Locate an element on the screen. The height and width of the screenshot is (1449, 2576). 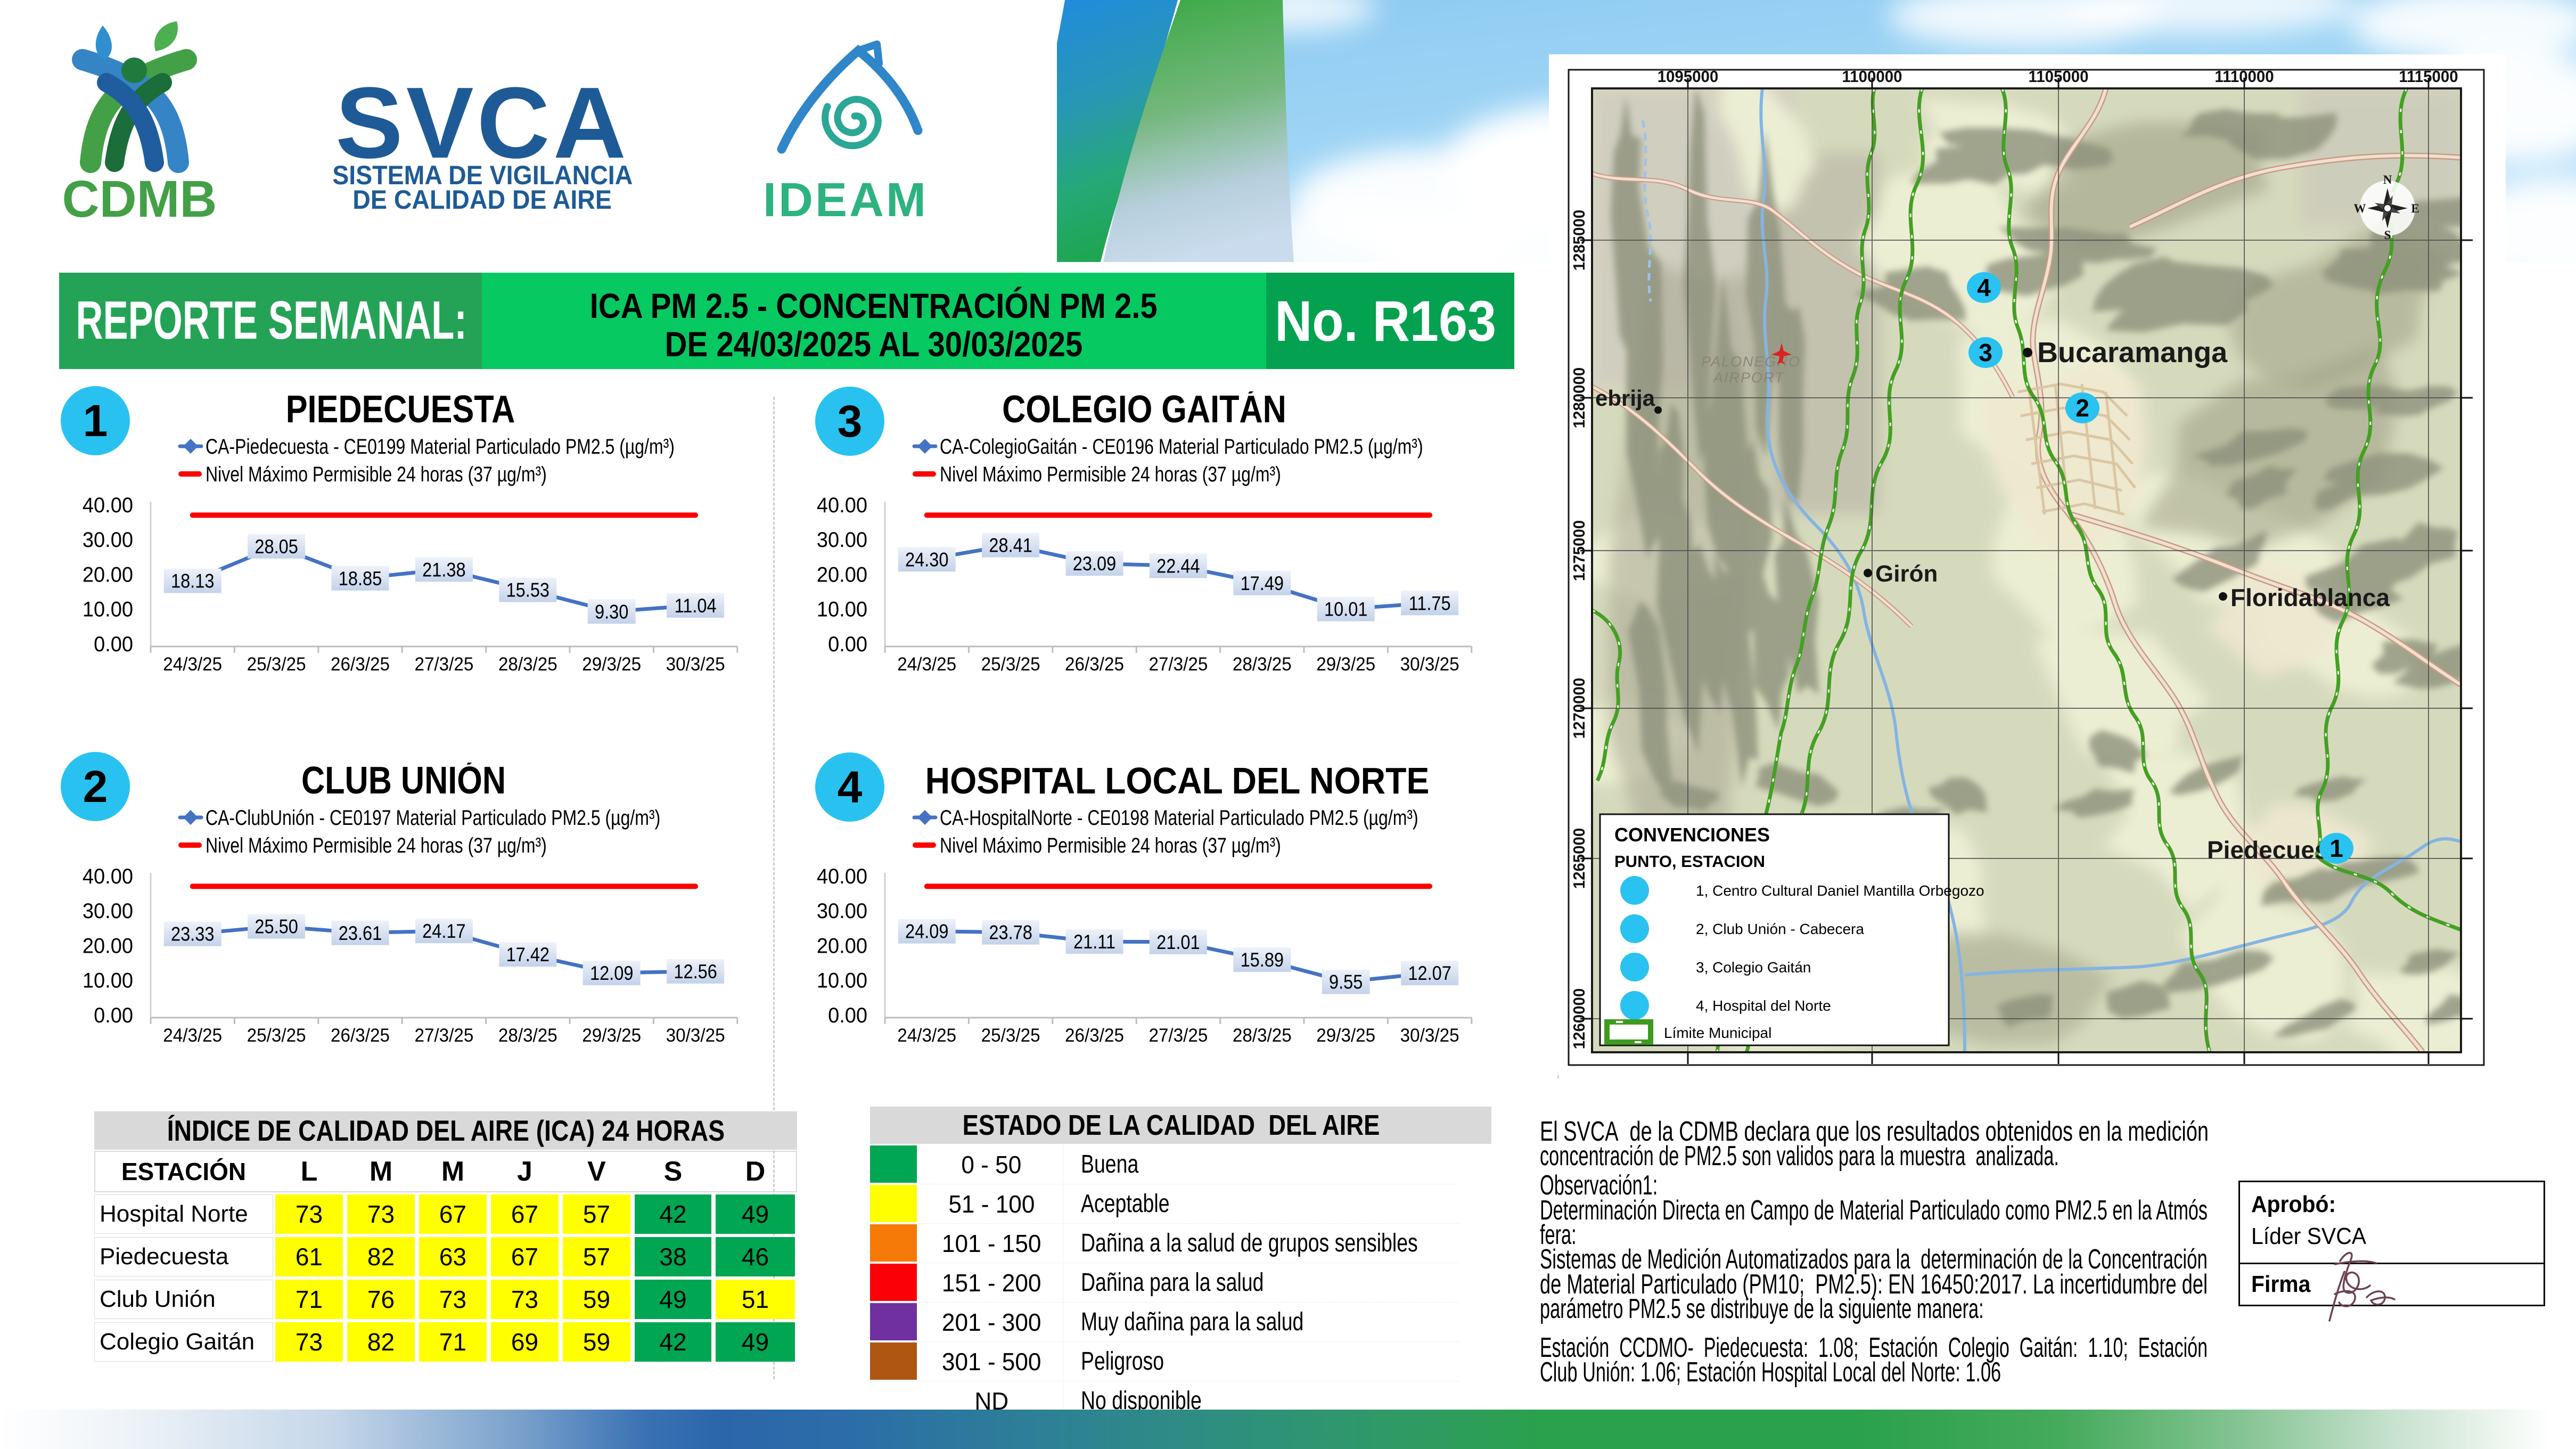
svg-text: CONVENCIONES is located at coordinates (1692, 835).